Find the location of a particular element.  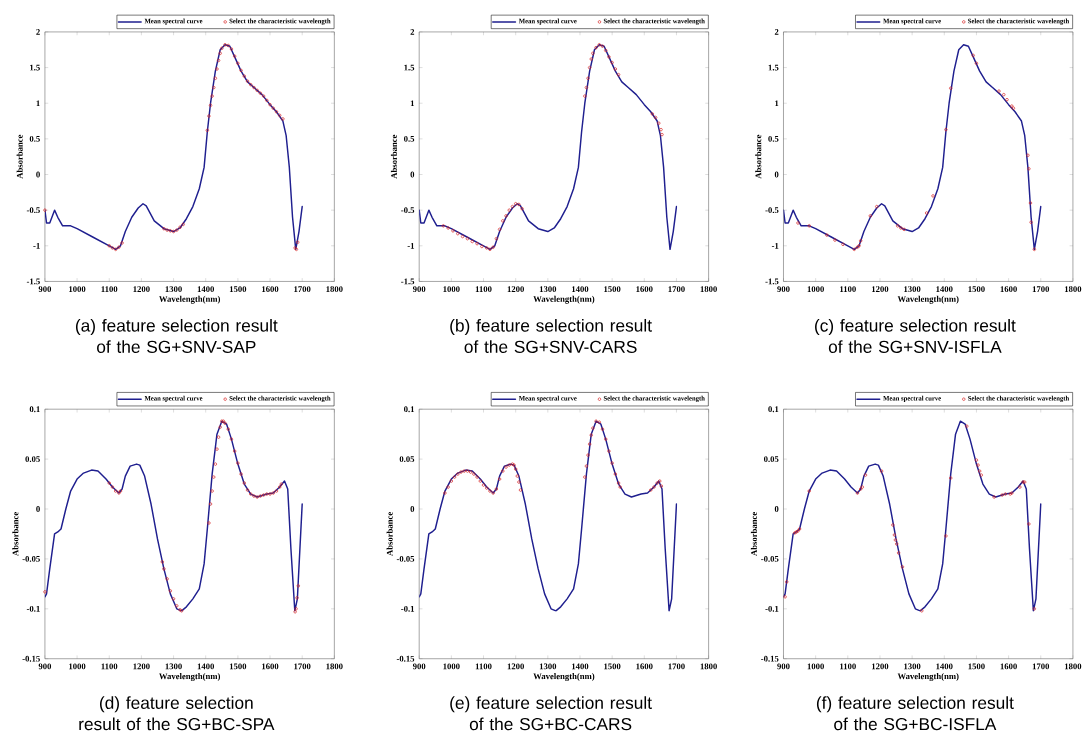

y-axis-title: Absorbance is located at coordinates (393, 157).